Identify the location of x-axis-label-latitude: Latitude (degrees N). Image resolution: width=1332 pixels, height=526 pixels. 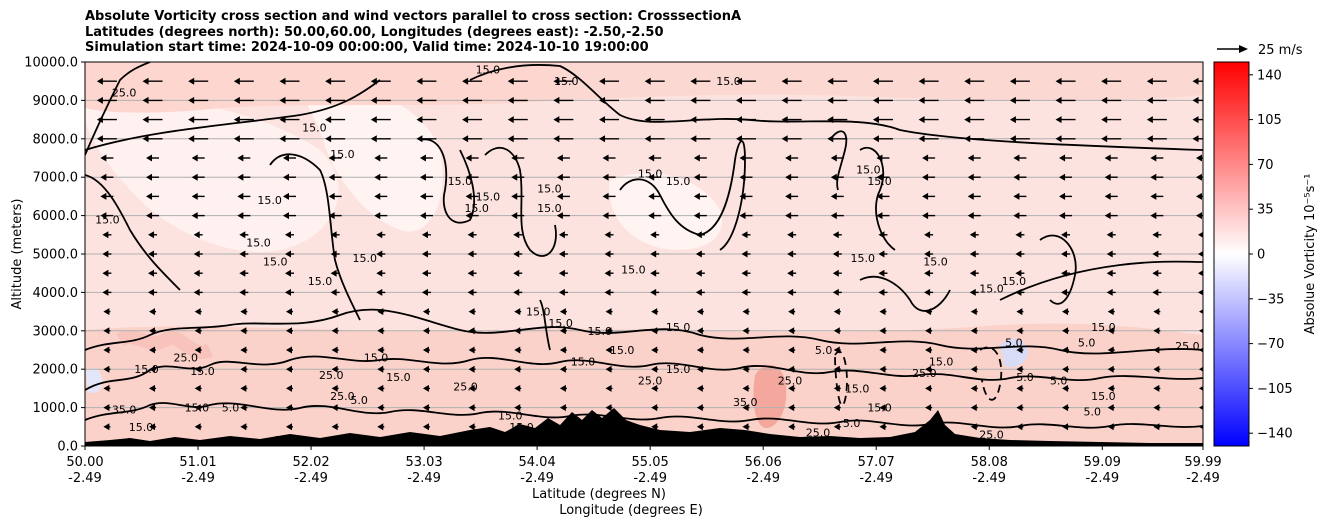
(599, 494).